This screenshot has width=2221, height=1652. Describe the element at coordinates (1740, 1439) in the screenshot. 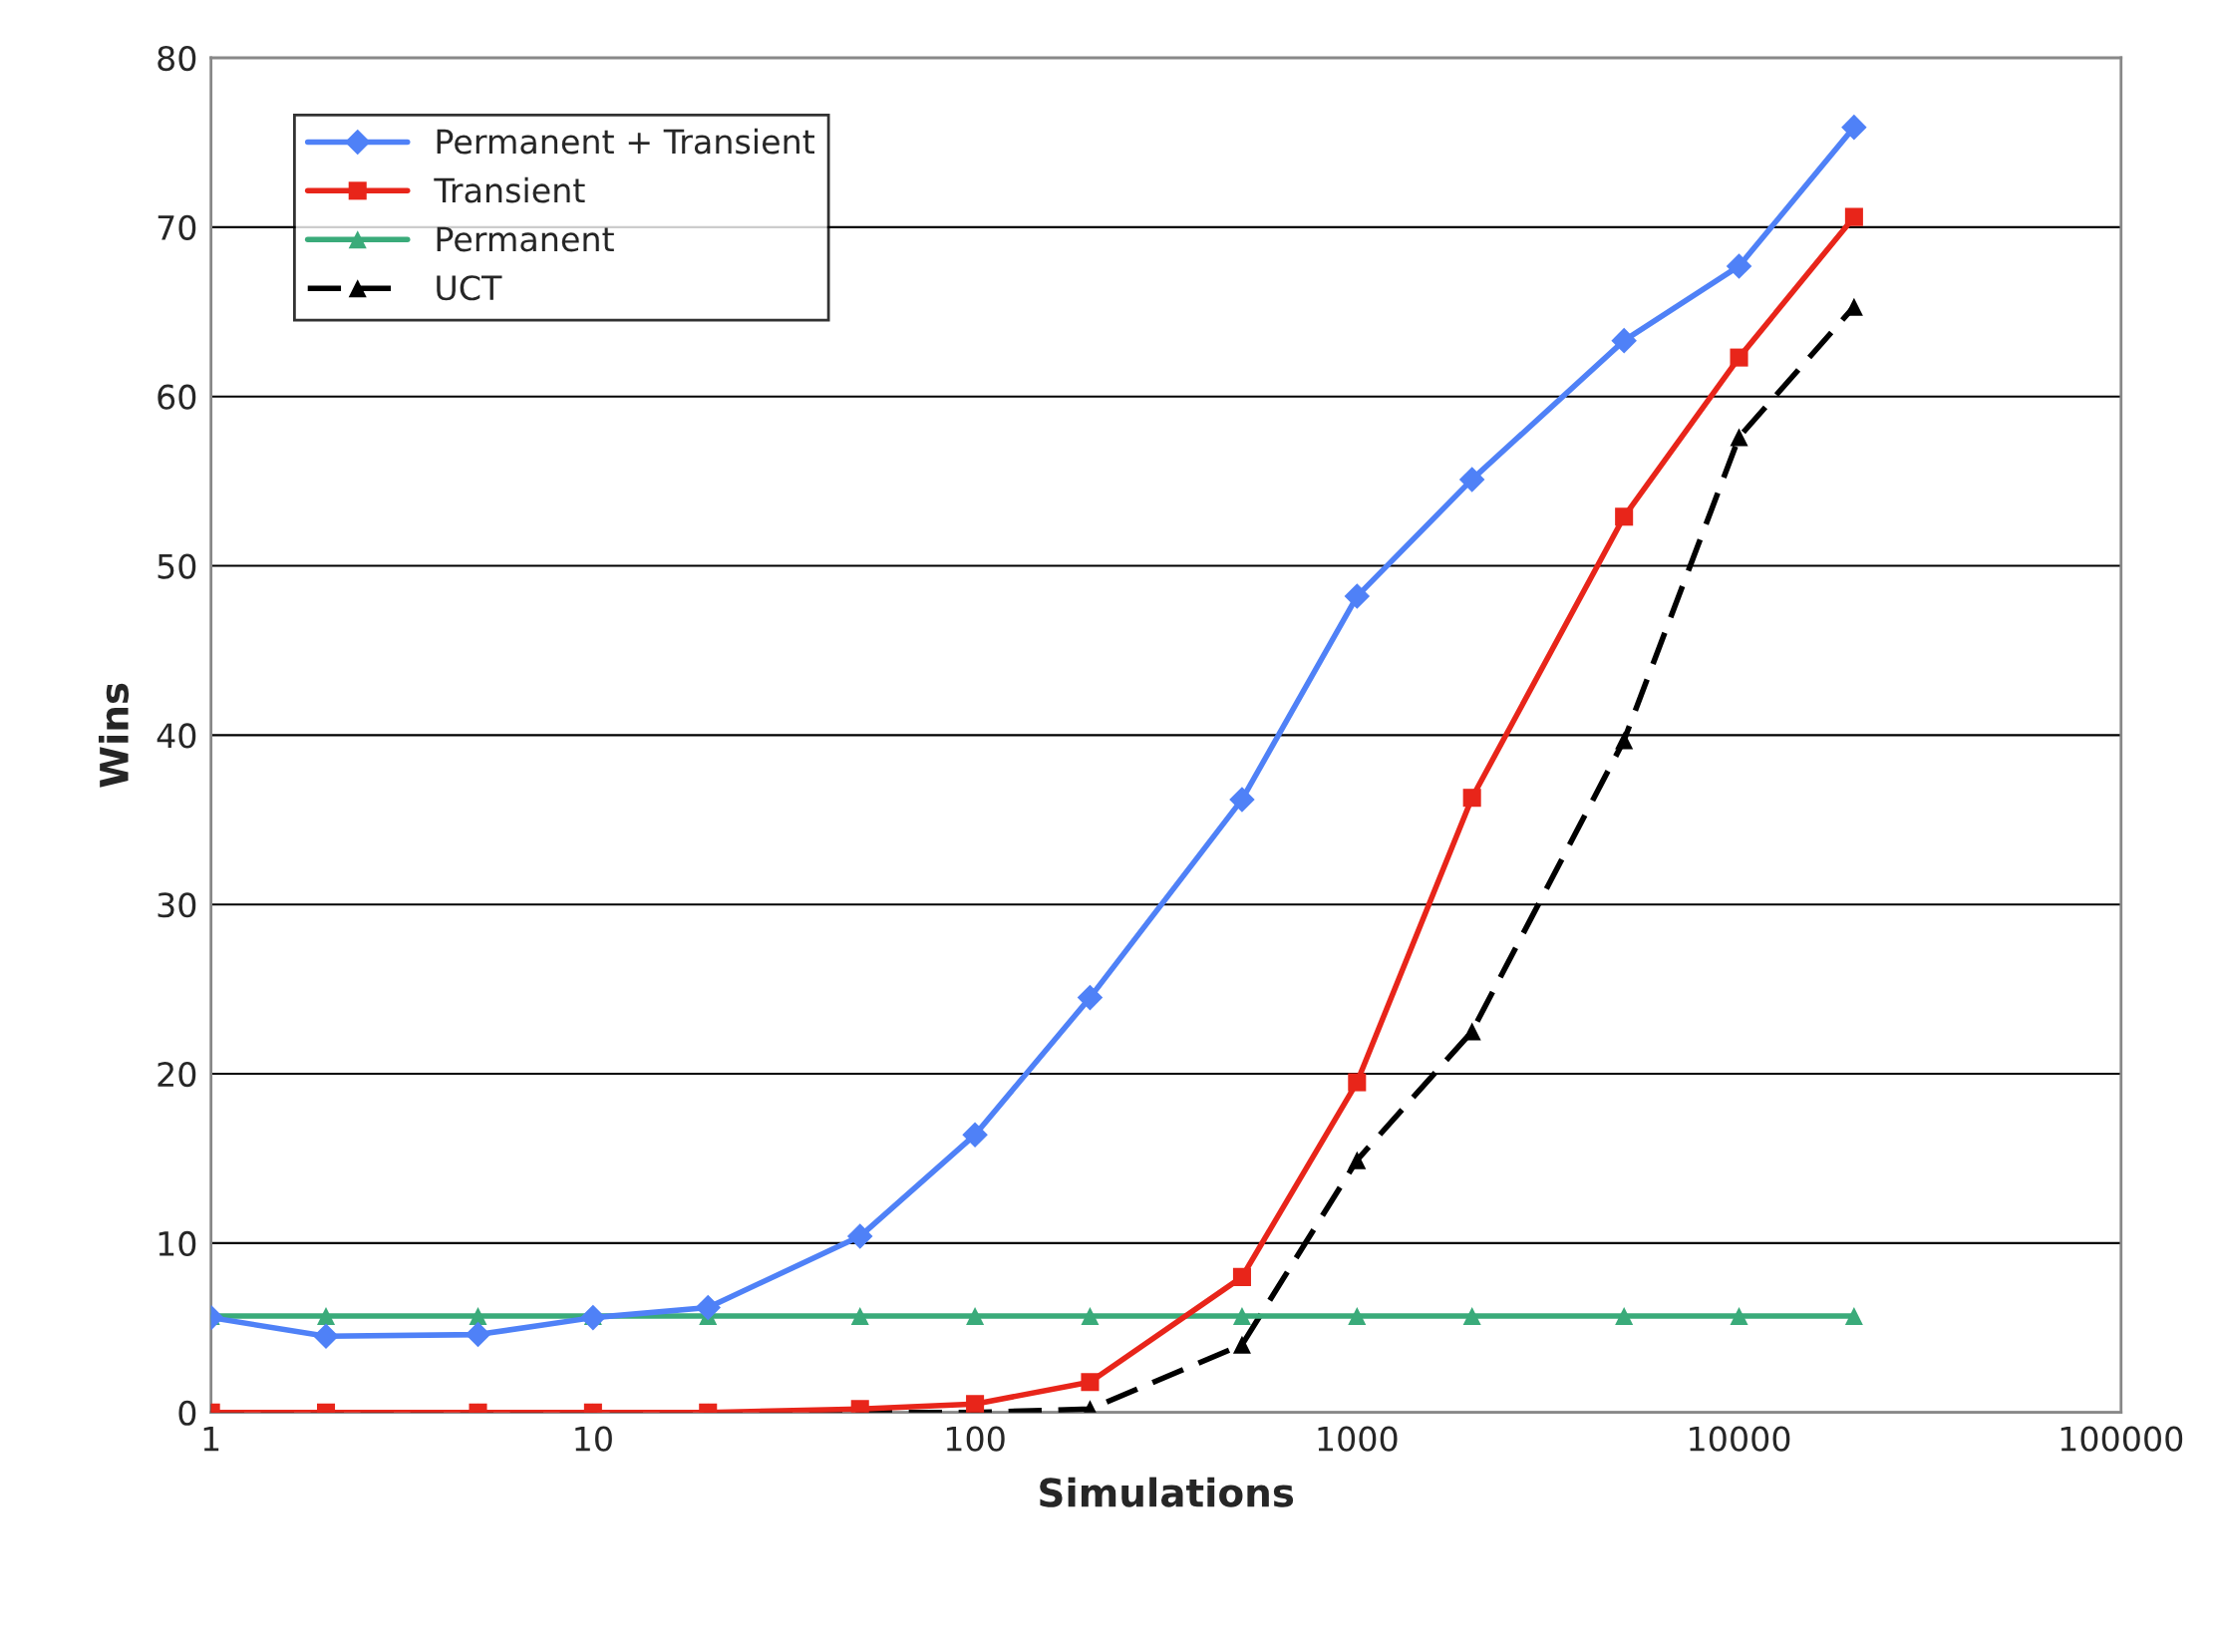

I see `x-tick-label: 10000` at that location.